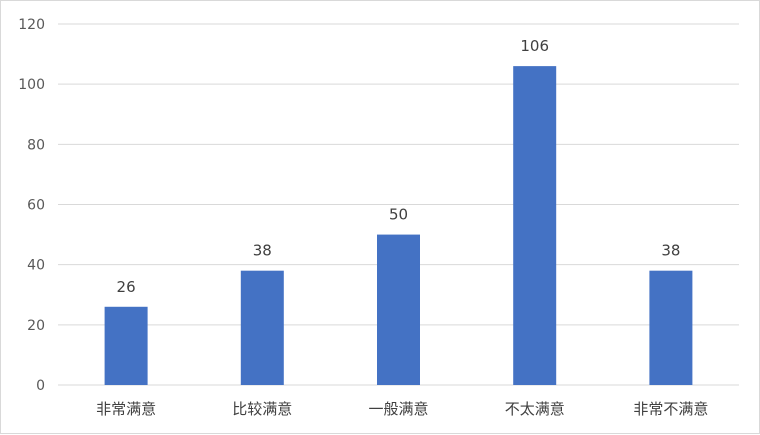 The image size is (760, 435). I want to click on data-label-3: 50, so click(398, 215).